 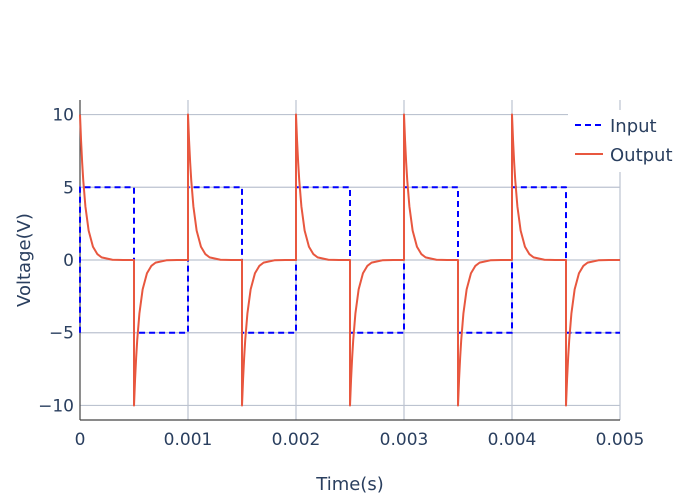 I want to click on x-axis-title: Time(s), so click(x=349, y=484).